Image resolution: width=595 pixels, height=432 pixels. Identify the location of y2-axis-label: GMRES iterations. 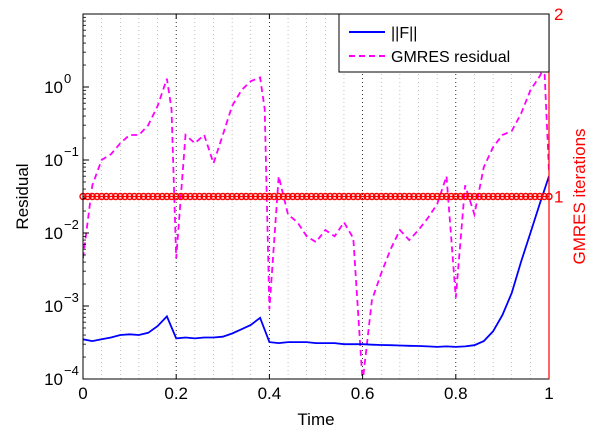
(579, 196).